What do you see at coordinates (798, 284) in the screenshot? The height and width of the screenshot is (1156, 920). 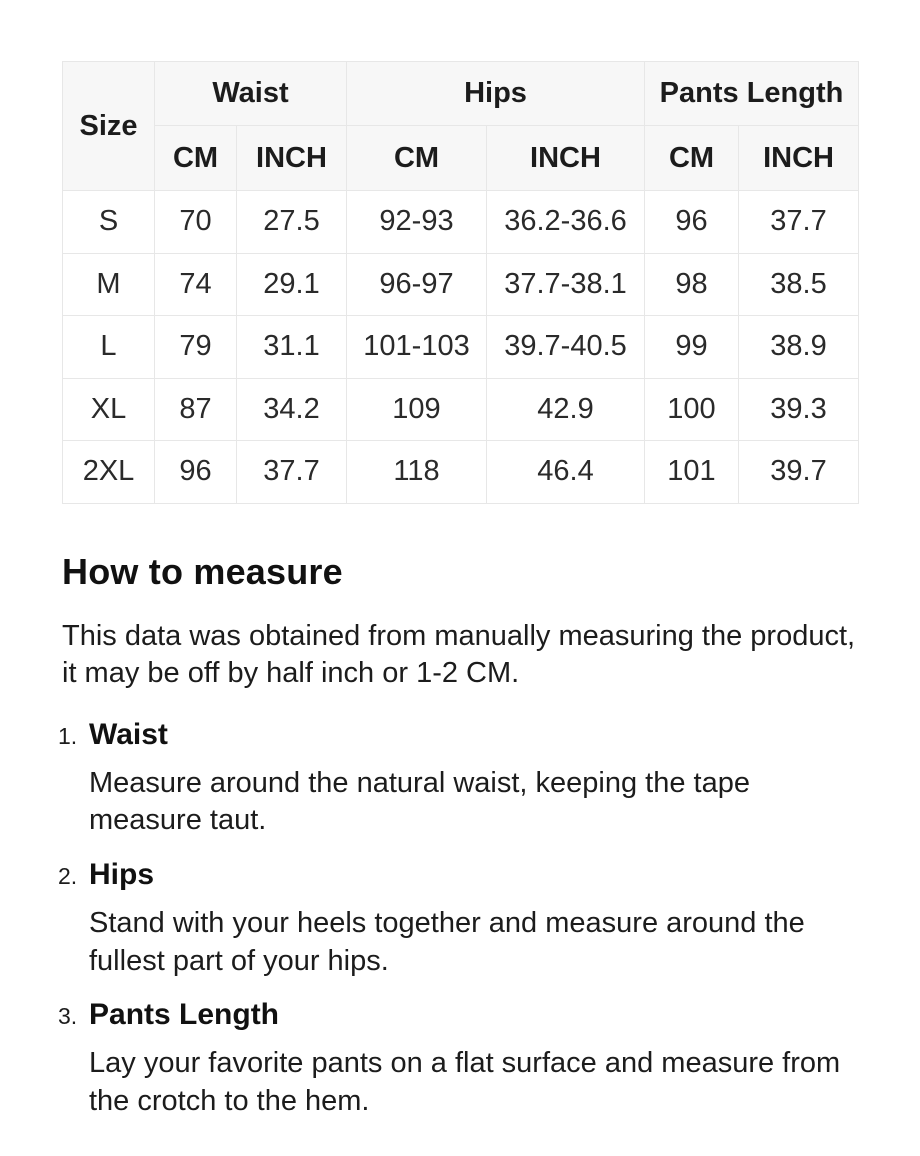 I see `length-inch-cell: 38.5` at bounding box center [798, 284].